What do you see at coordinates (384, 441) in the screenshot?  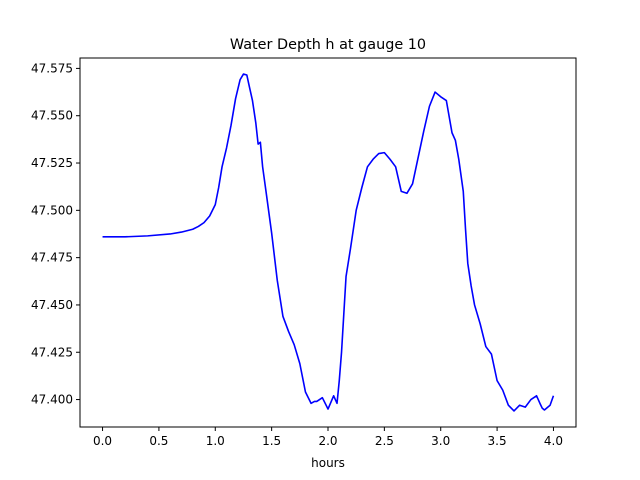 I see `x-tick-label: 2.5` at bounding box center [384, 441].